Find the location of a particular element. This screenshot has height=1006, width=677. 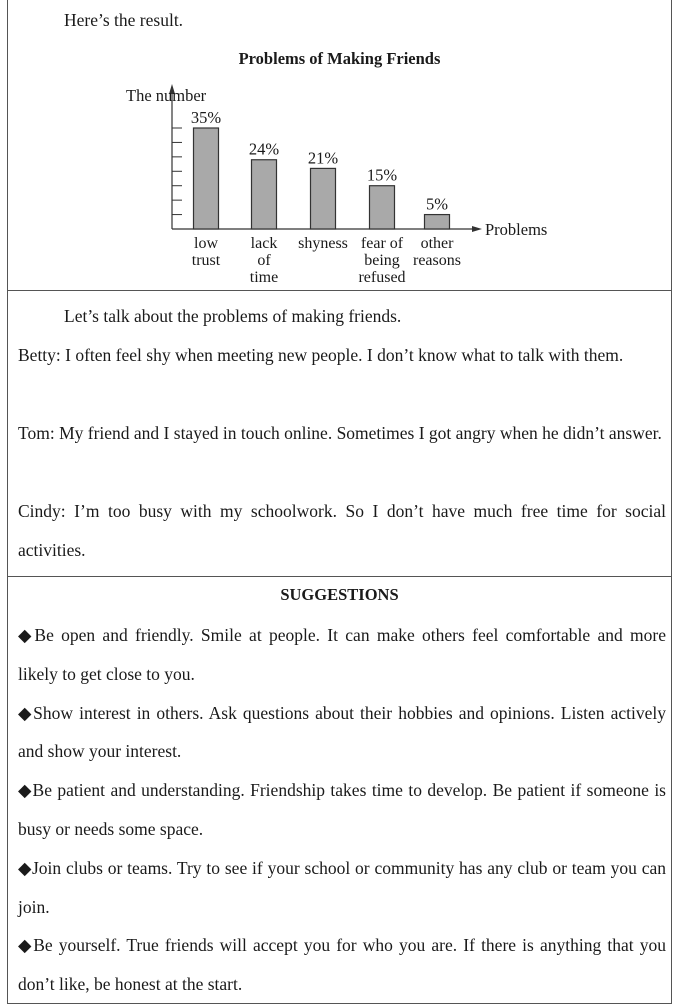

data-label: 35% is located at coordinates (206, 117).